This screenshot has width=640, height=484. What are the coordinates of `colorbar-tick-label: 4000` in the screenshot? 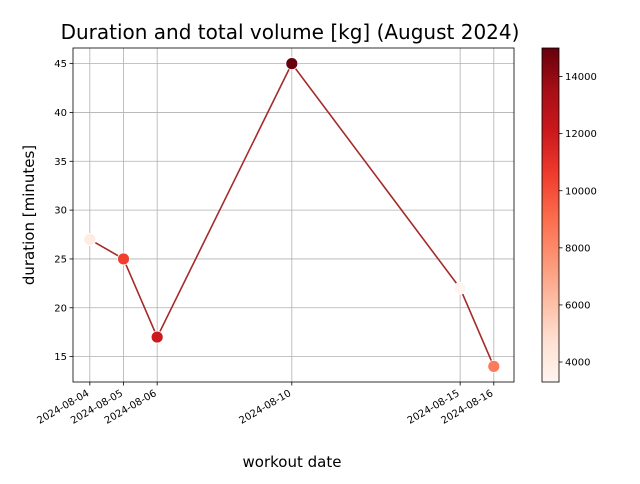 It's located at (577, 363).